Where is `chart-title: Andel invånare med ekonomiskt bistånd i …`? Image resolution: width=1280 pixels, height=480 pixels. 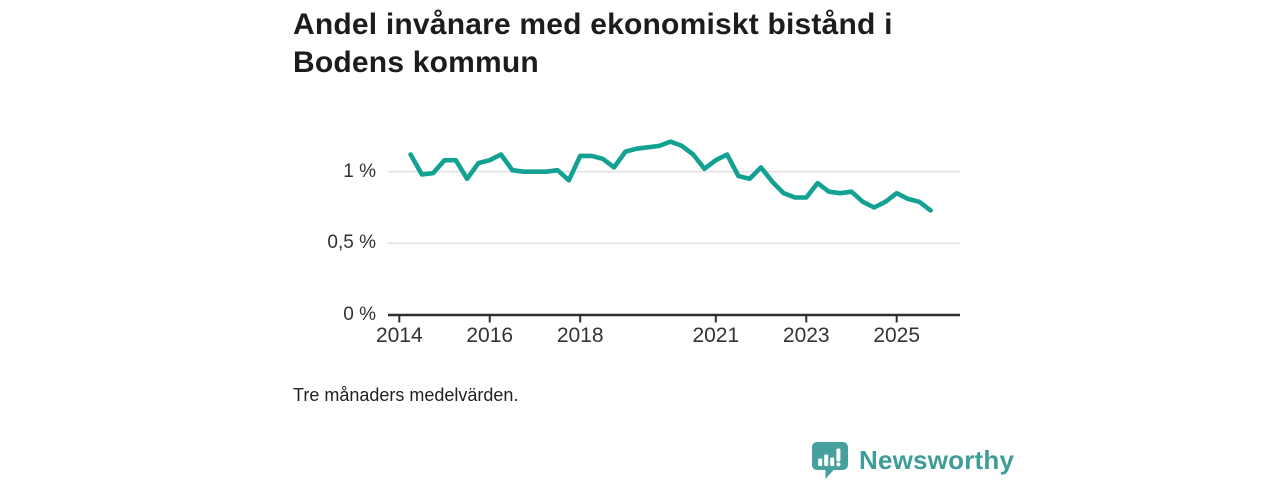 chart-title: Andel invånare med ekonomiskt bistånd i … is located at coordinates (593, 43).